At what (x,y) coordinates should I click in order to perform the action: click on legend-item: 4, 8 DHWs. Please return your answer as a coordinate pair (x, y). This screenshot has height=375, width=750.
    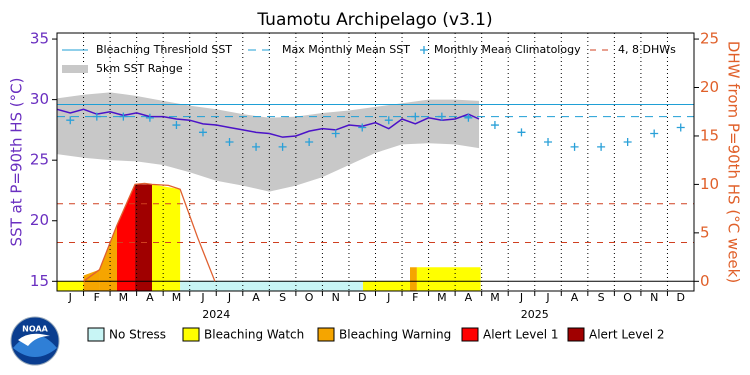
    Looking at the image, I should click on (633, 49).